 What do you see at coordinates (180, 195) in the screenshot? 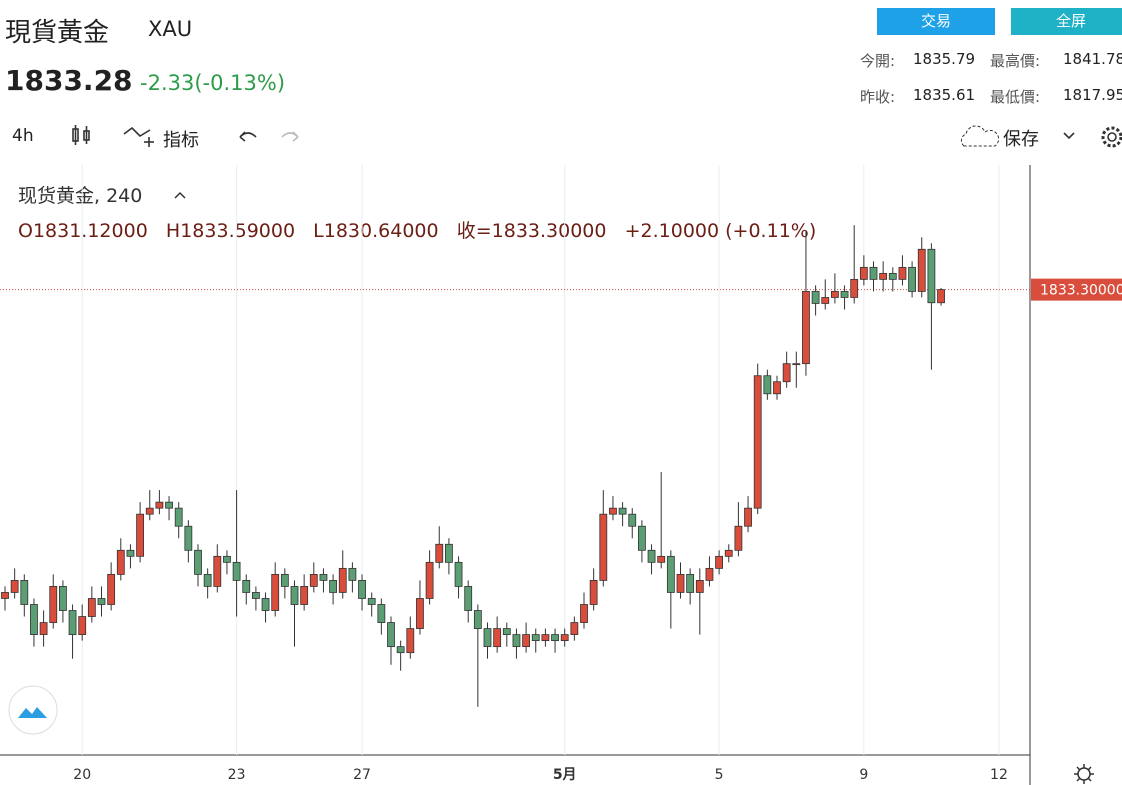
I see `legend-chevron` at bounding box center [180, 195].